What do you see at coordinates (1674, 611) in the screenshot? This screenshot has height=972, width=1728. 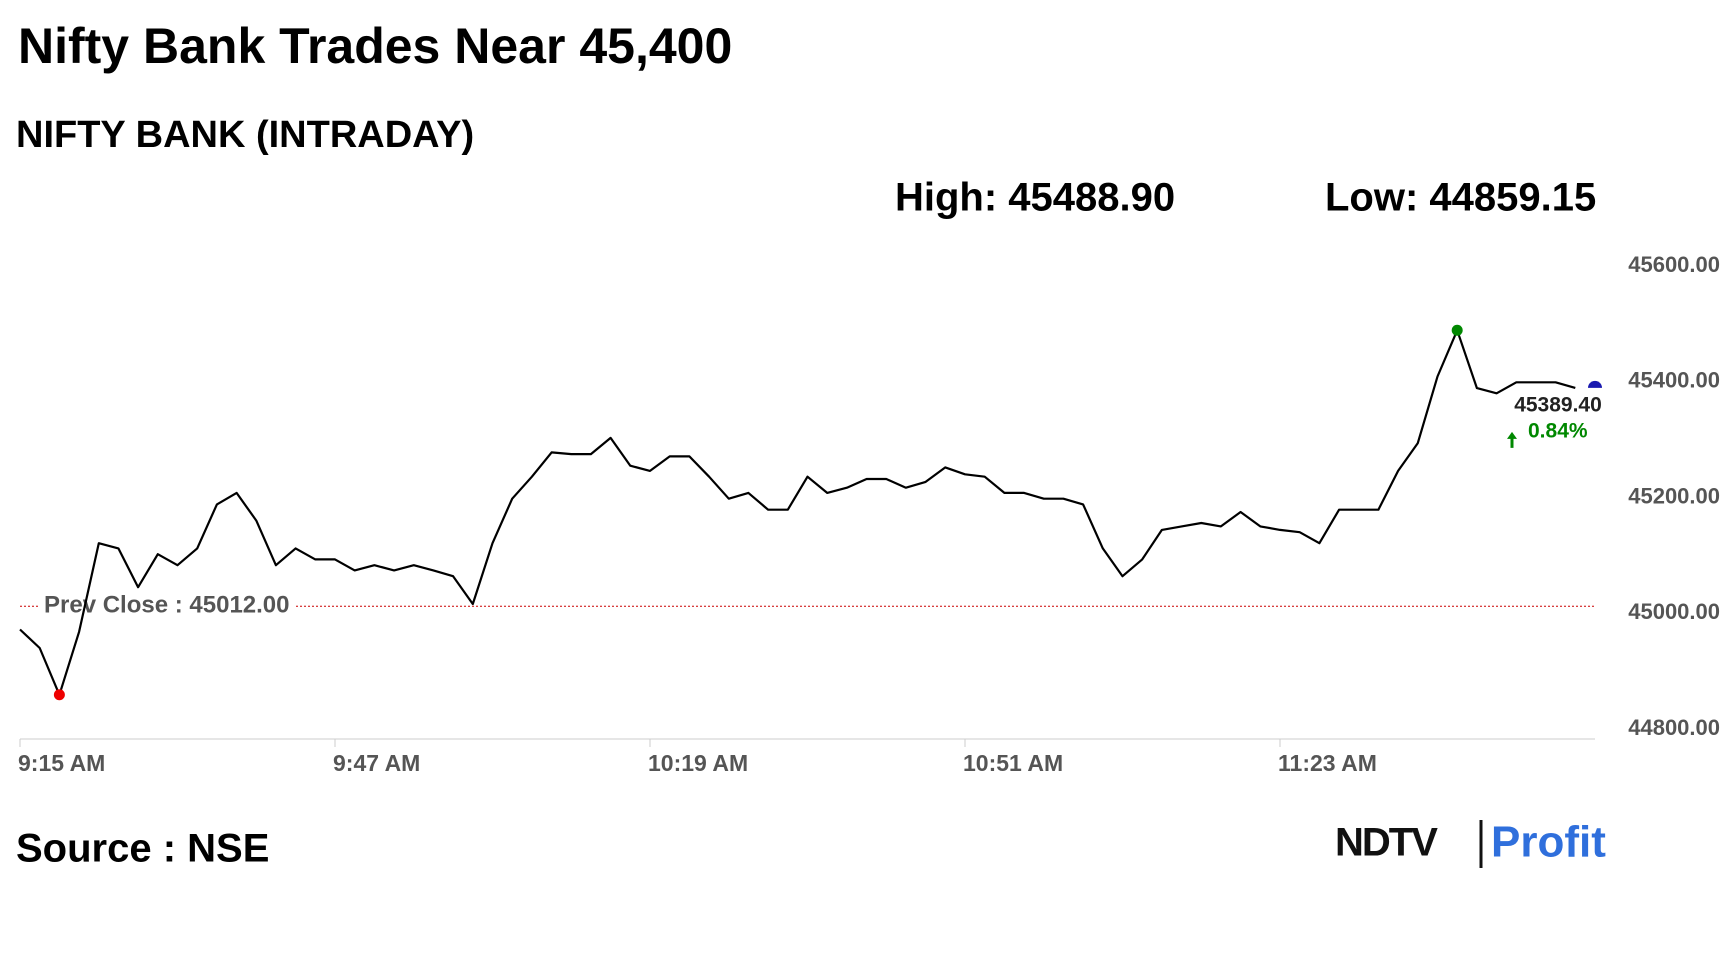 I see `y-tick-label: 45000.00` at bounding box center [1674, 611].